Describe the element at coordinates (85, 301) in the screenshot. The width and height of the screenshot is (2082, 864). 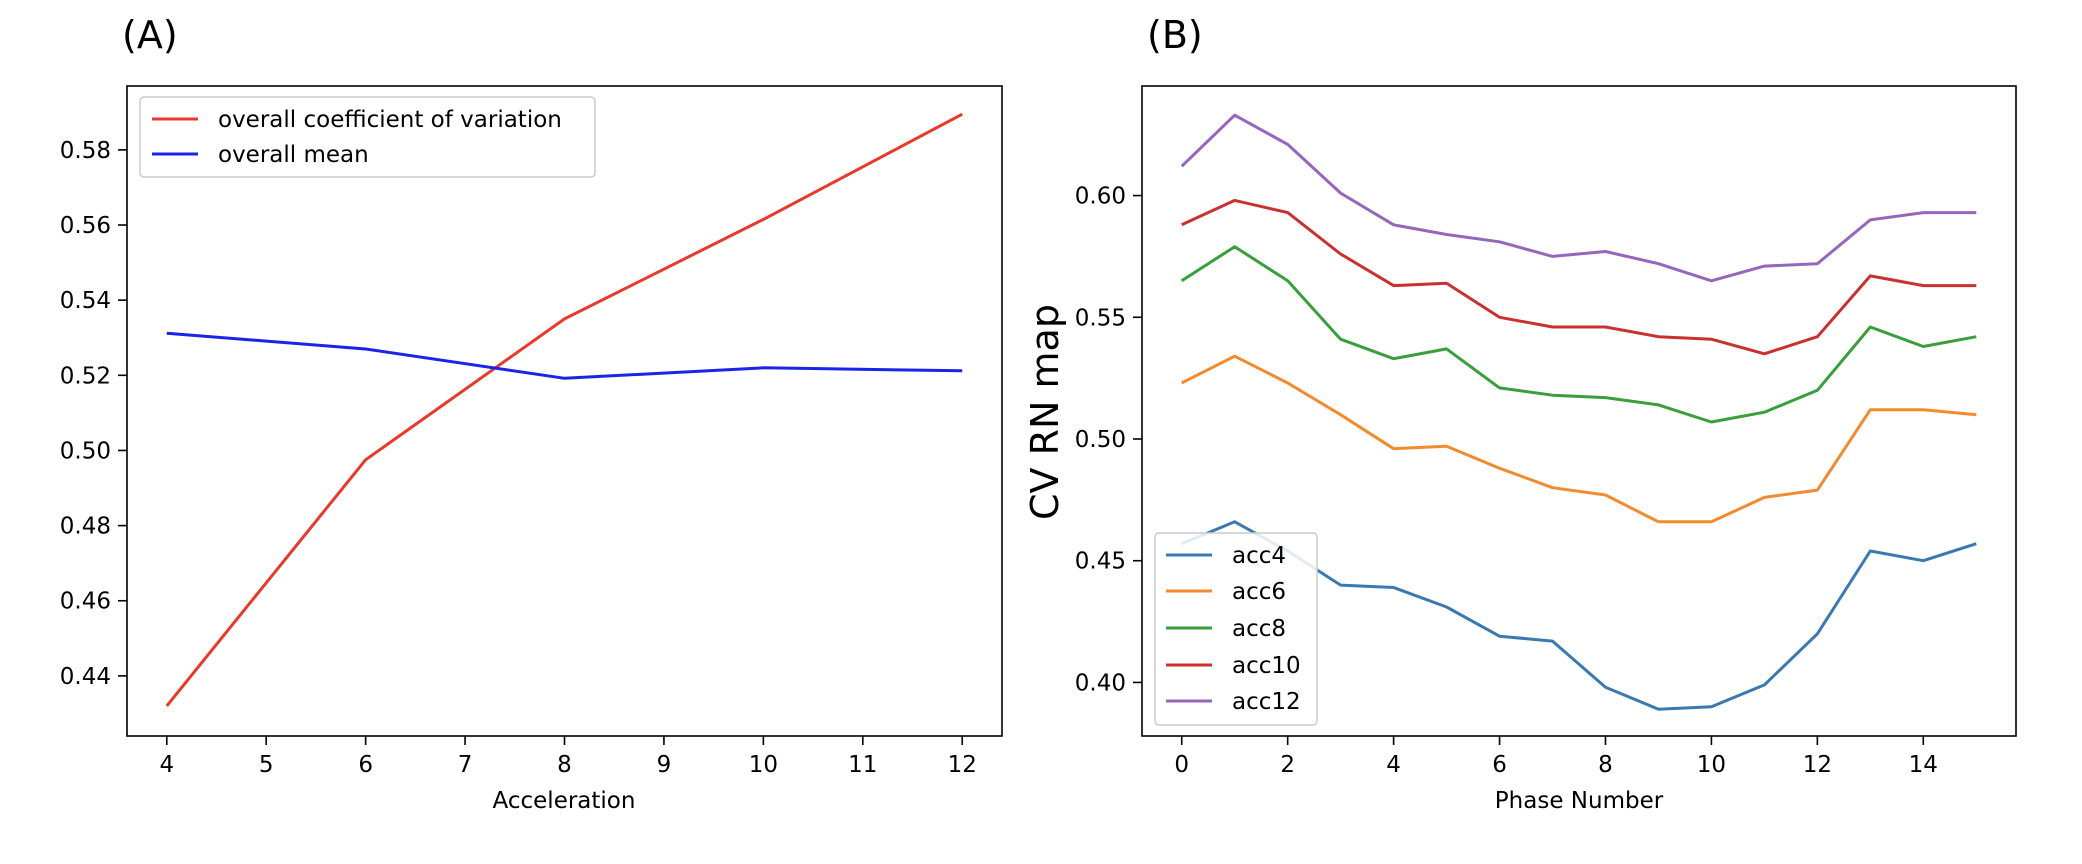
I see `panel-a-y-tick-label: 0.54` at that location.